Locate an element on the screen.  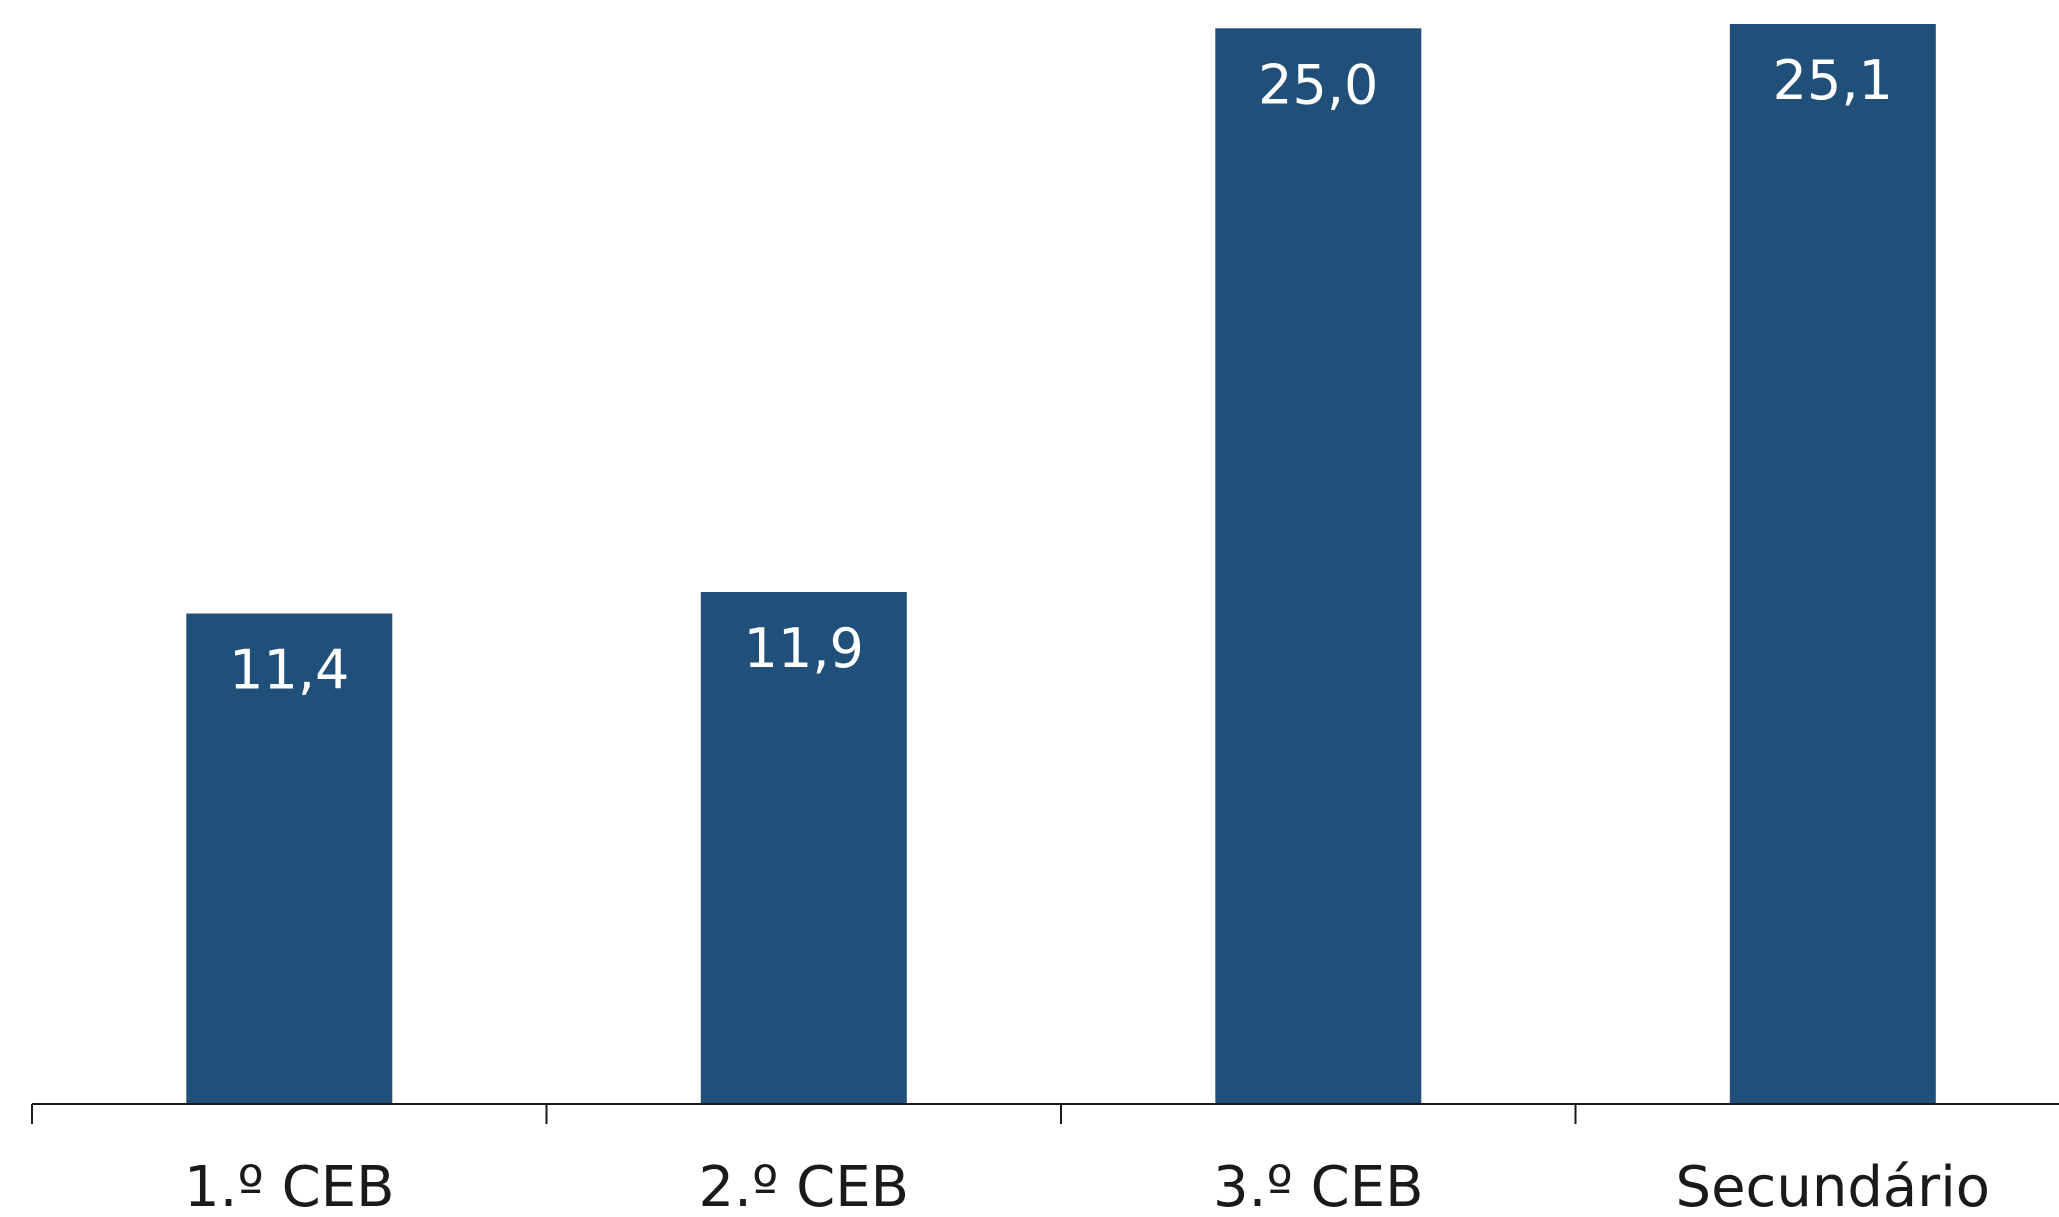
x-tick-label-3: 3.º CEB is located at coordinates (1318, 1186).